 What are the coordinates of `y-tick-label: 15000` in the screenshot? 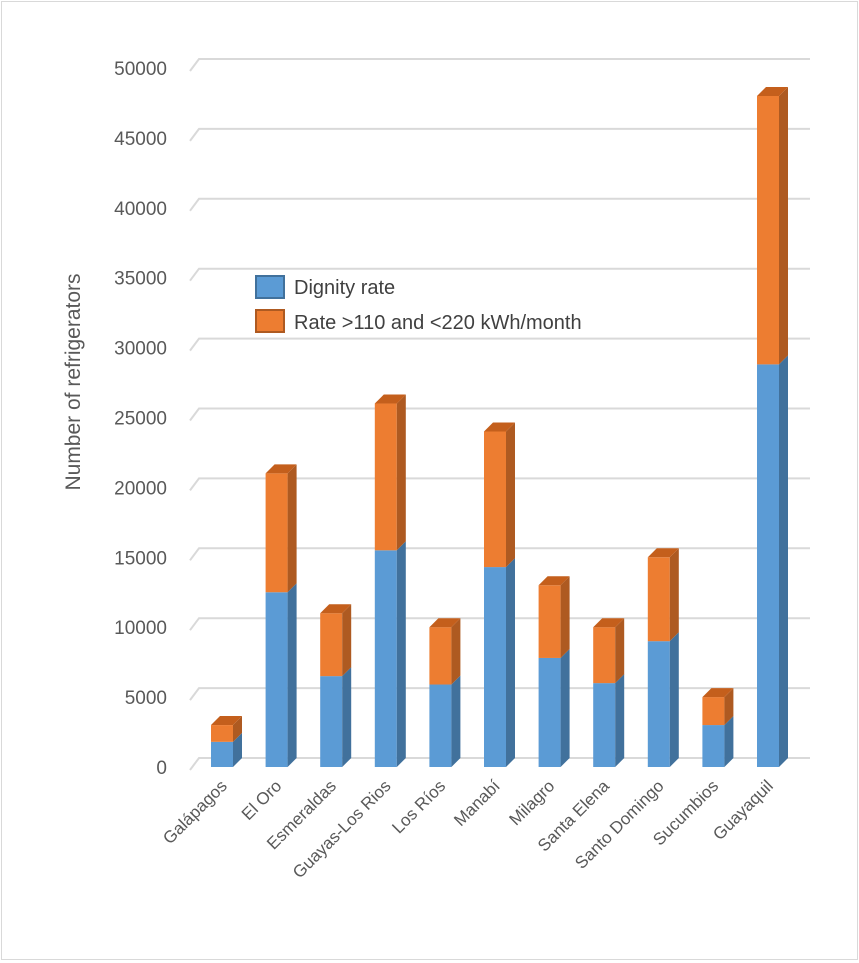 It's located at (140, 558).